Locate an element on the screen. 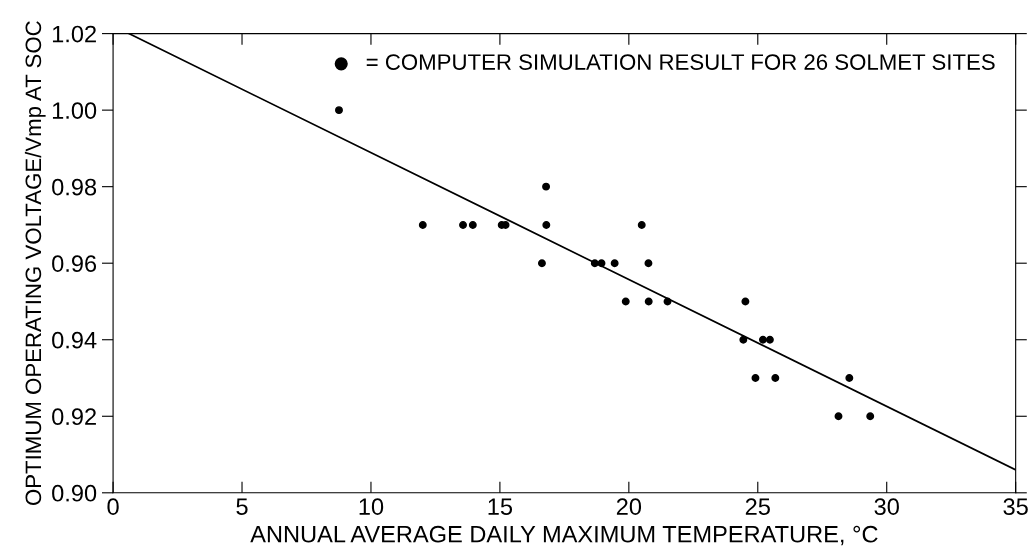  x-tick-label: 35 is located at coordinates (1015, 506).